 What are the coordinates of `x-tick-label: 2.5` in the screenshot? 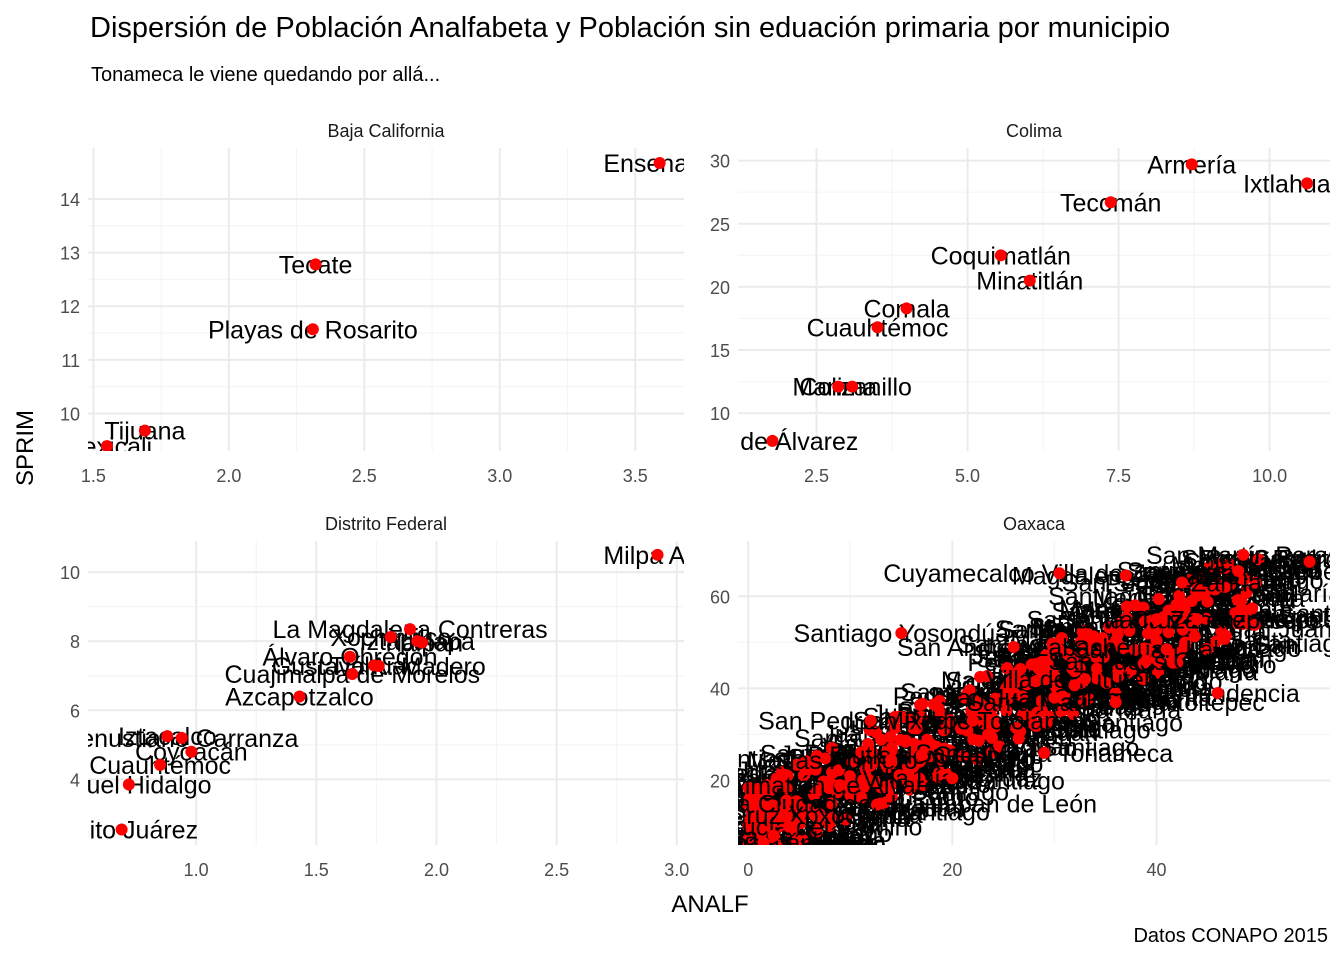 It's located at (556, 870).